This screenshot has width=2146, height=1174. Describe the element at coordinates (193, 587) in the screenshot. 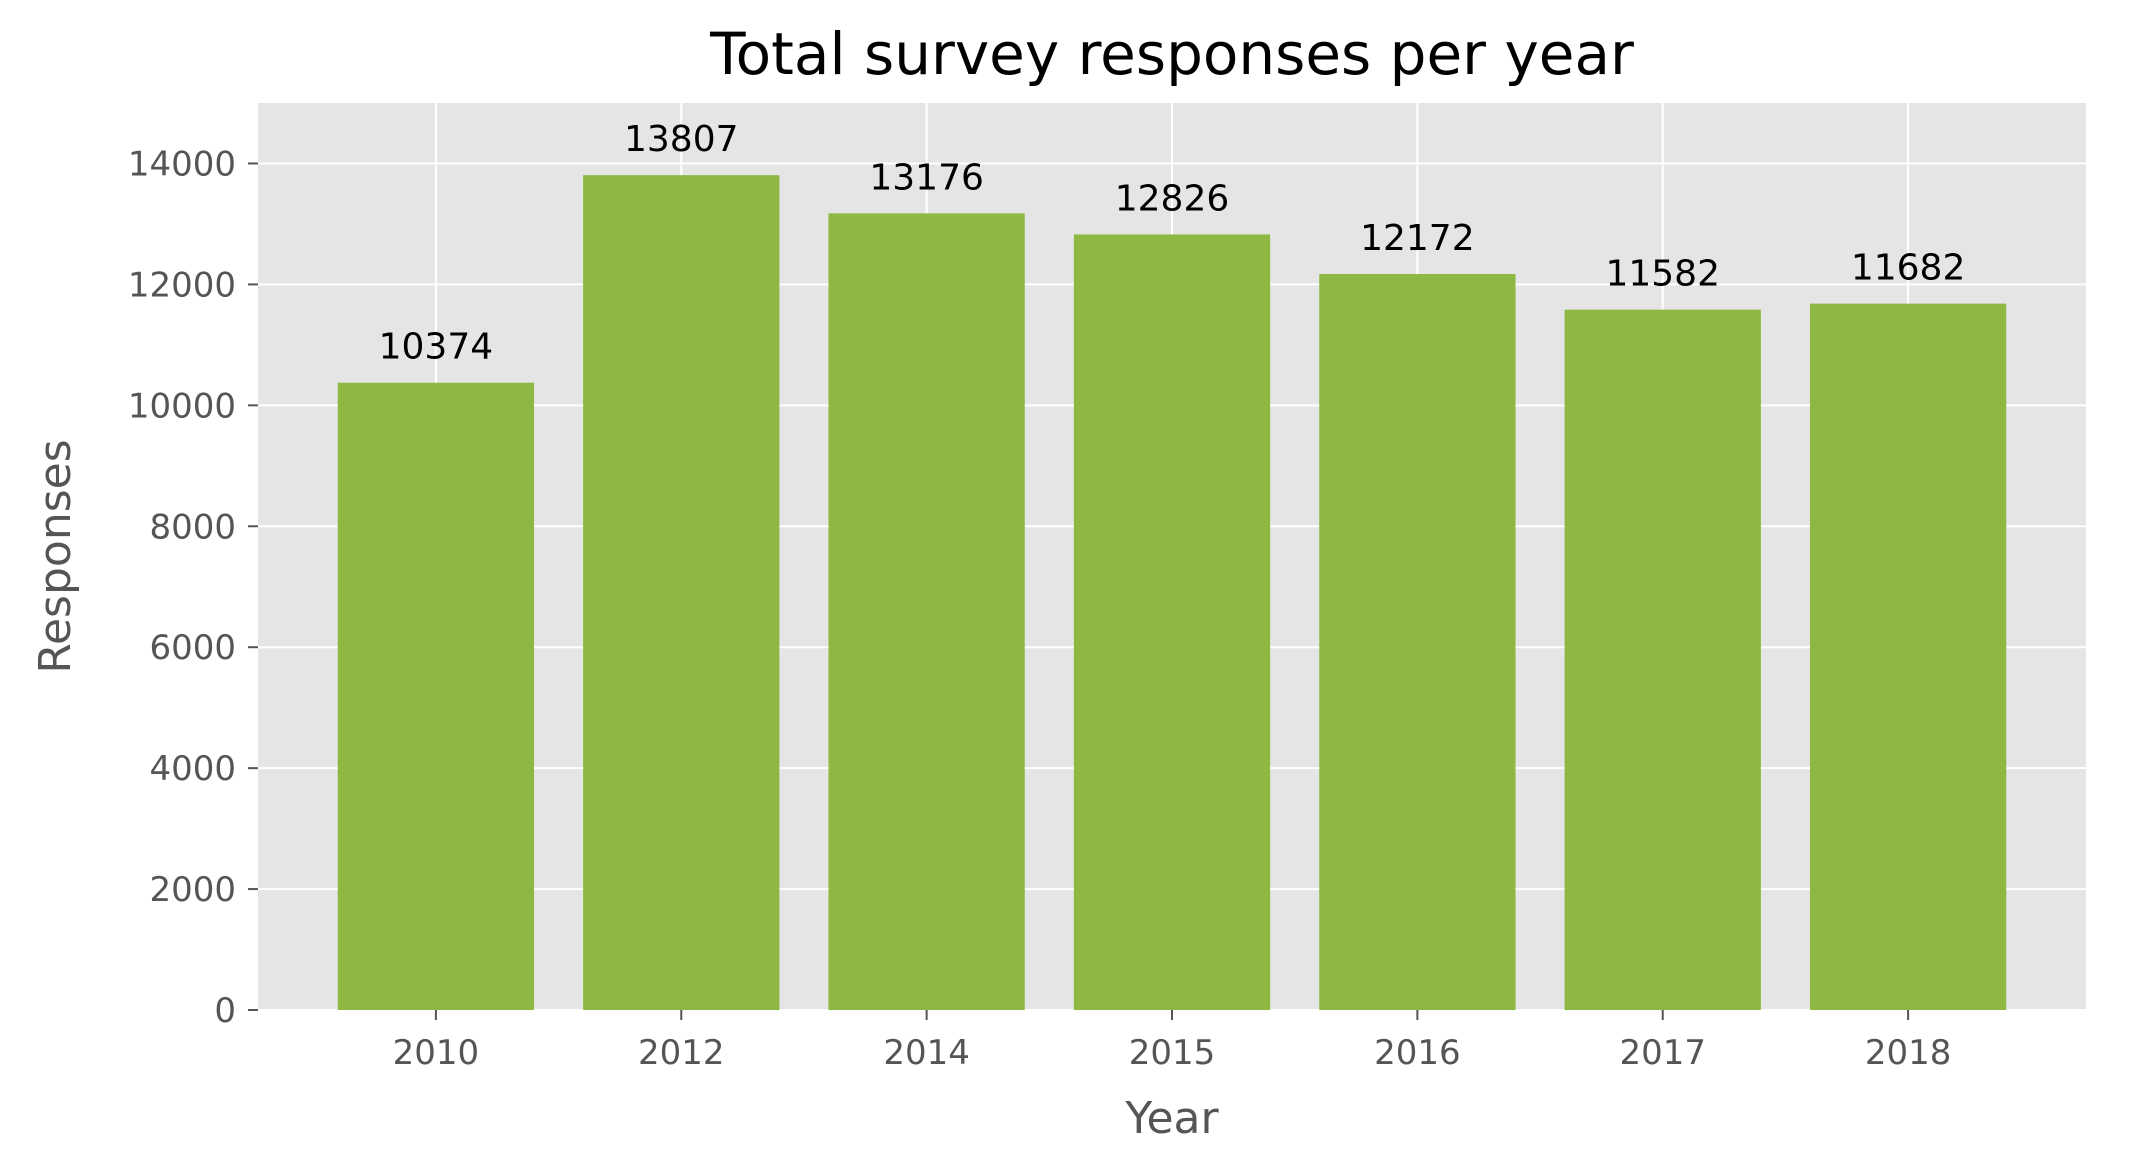

I see `y-axis-ticks: 0 2000 4000 6000 8000 10000 12000 14000` at that location.